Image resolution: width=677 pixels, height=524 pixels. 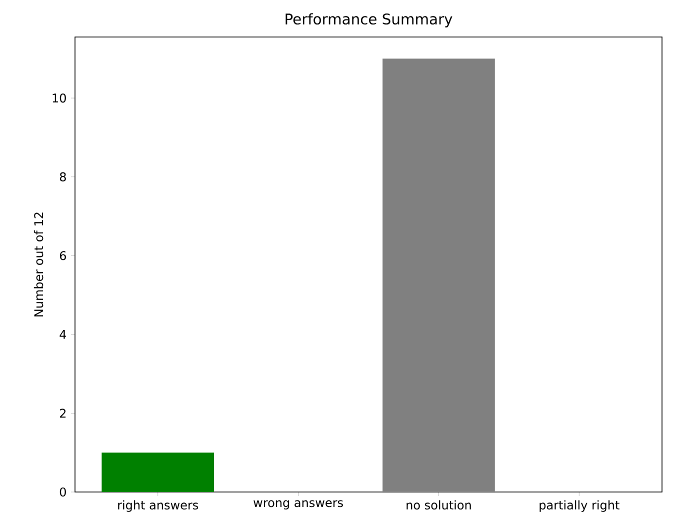 I want to click on x-tick-label: no solution, so click(x=438, y=505).